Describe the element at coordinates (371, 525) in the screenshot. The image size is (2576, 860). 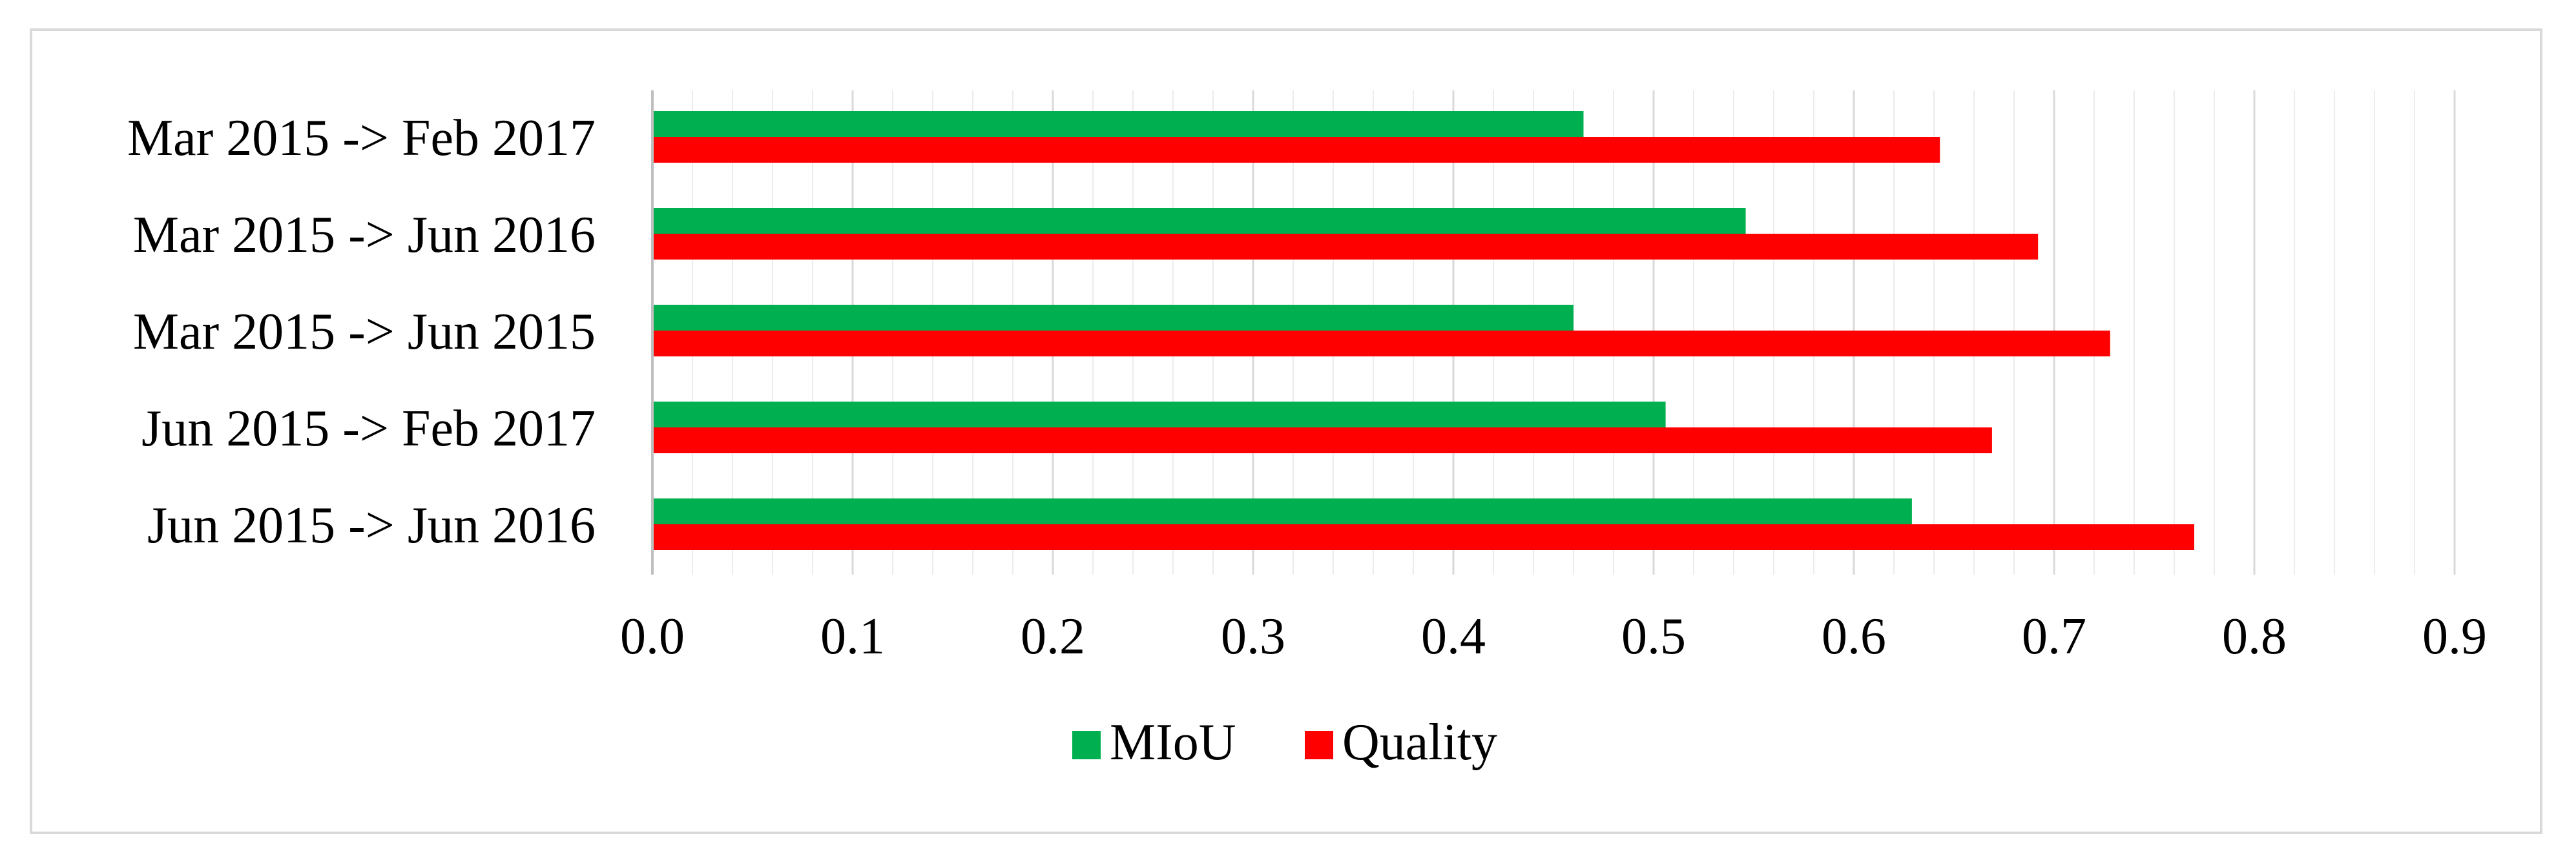
I see `category-label: Jun 2015 -> Jun 2016` at that location.